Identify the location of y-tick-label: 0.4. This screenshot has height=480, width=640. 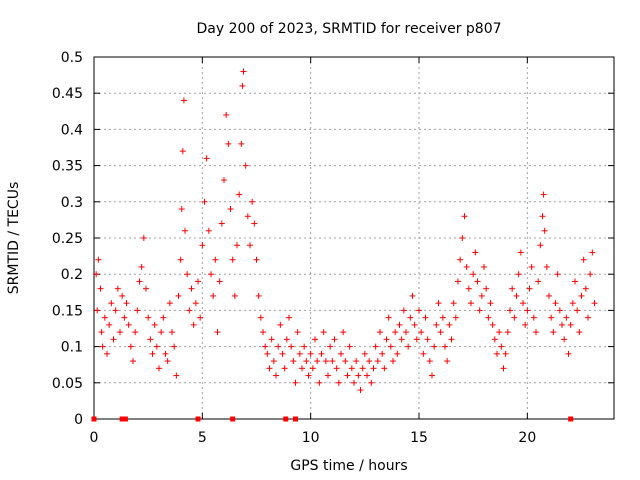
(72, 130).